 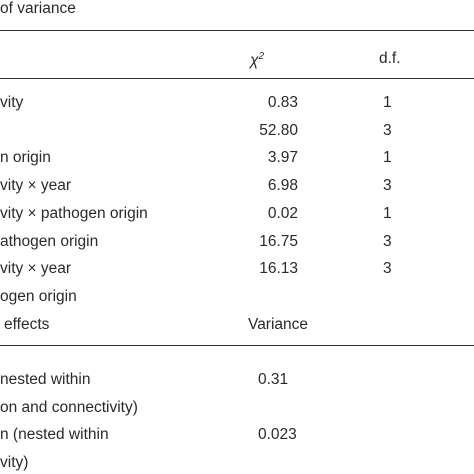 What do you see at coordinates (261, 56) in the screenshot?
I see `chi-superscript: 2` at bounding box center [261, 56].